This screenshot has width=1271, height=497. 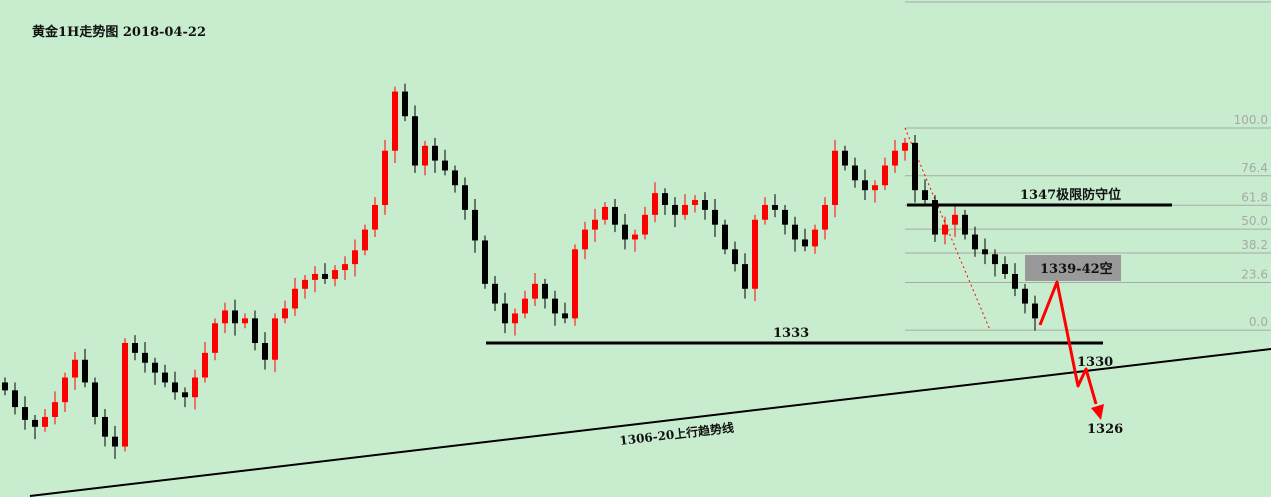 I want to click on fib-level-label: 38.2, so click(x=1254, y=245).